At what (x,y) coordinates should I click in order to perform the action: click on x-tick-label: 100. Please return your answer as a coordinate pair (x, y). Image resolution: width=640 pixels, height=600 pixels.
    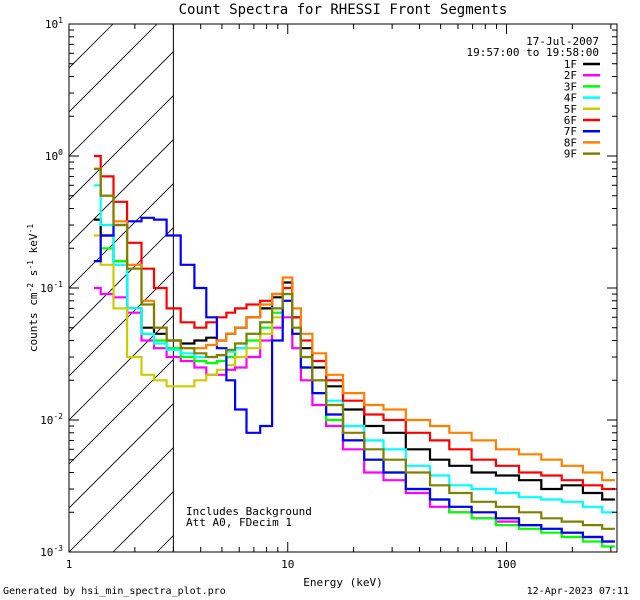
    Looking at the image, I should click on (507, 564).